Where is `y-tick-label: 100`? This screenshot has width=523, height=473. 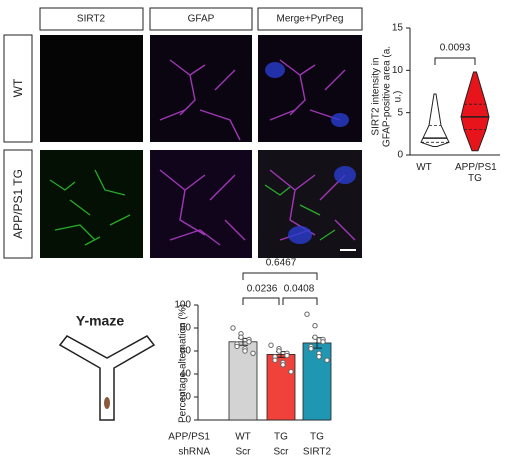 y-tick-label: 100 is located at coordinates (182, 305).